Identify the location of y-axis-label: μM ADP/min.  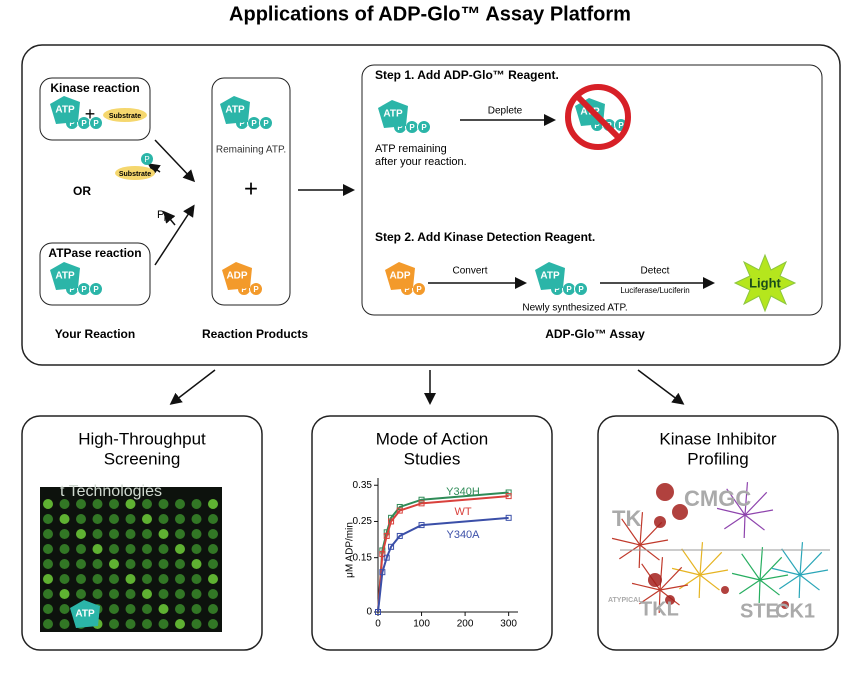
(350, 550).